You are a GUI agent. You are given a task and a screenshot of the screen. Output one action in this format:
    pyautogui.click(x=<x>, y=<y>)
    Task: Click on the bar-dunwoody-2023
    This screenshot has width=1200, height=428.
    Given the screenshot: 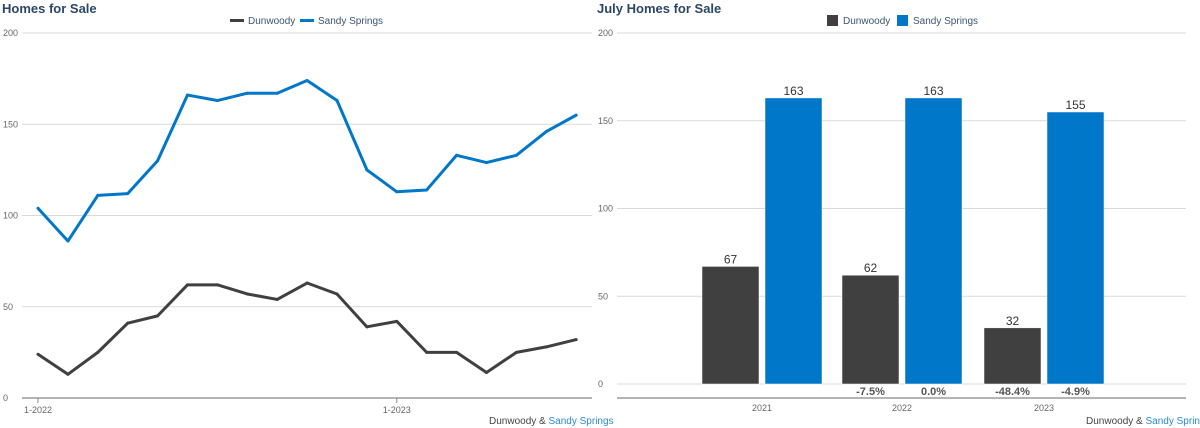 What is the action you would take?
    pyautogui.click(x=1012, y=356)
    